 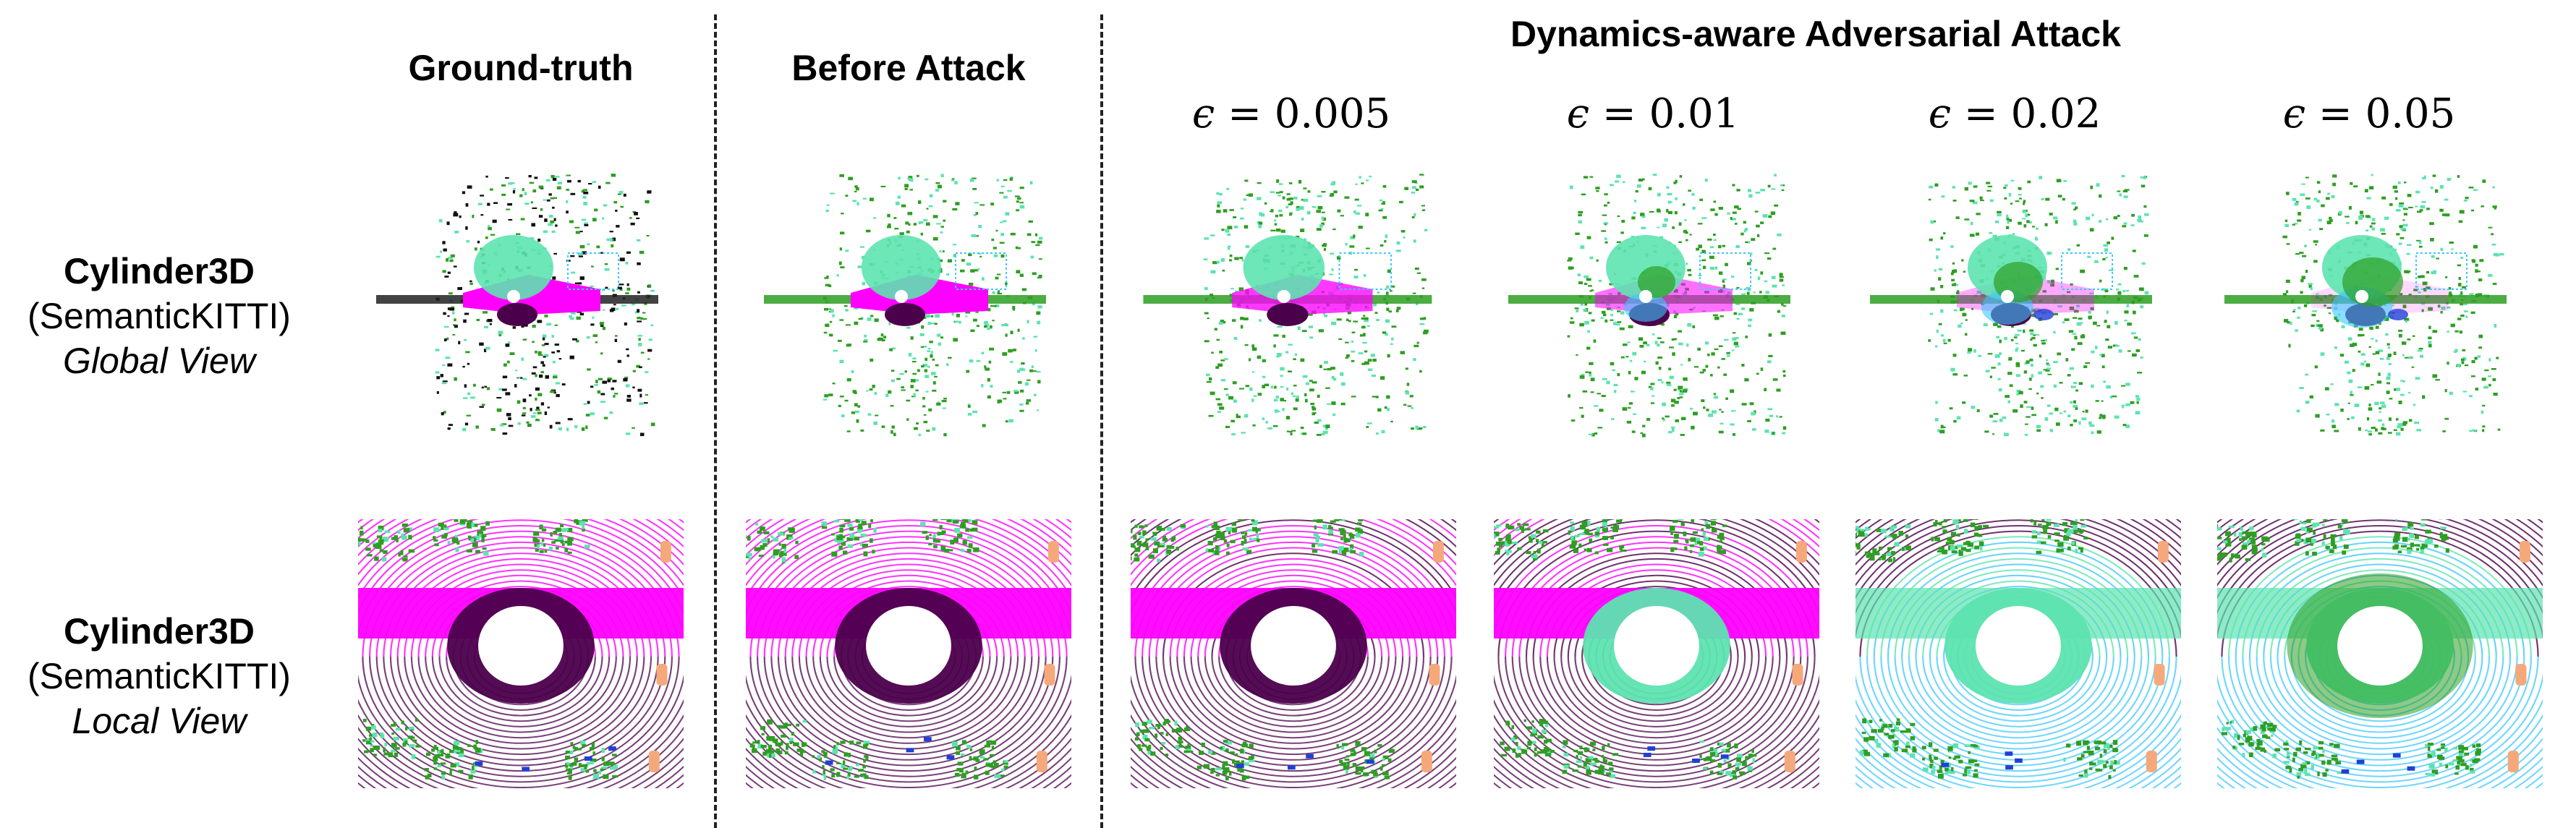 I want to click on local-view-attack-eps-0005-panel, so click(x=1293, y=653).